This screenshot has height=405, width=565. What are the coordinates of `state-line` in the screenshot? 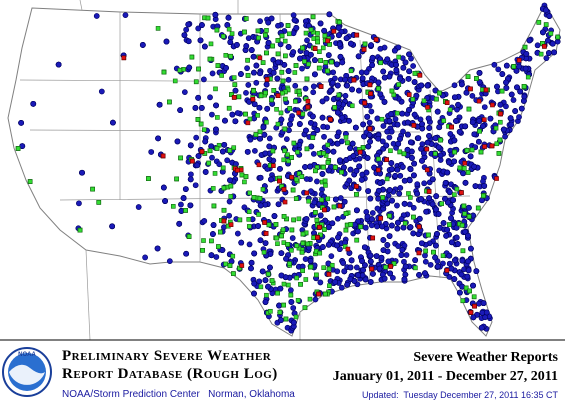 It's located at (265, 198).